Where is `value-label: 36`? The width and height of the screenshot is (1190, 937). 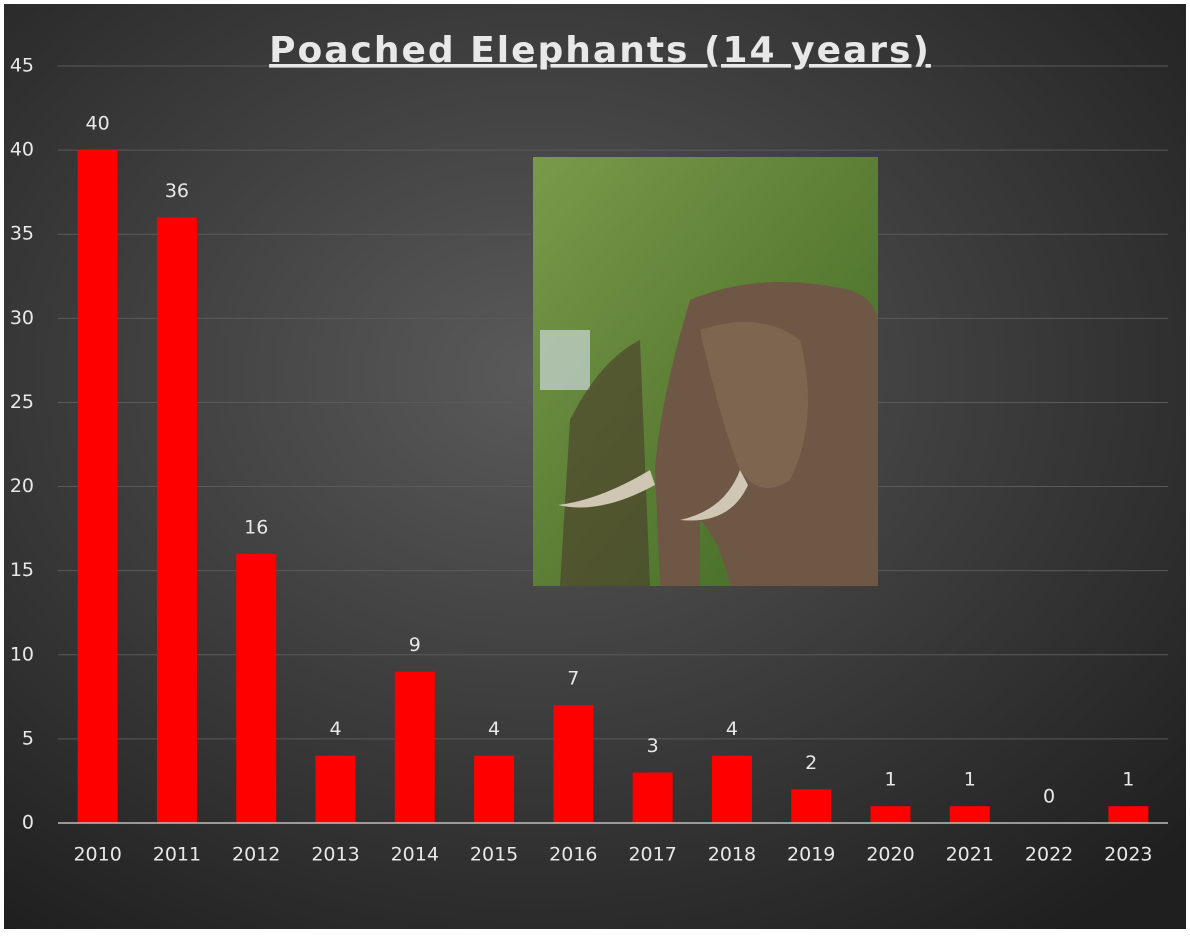 value-label: 36 is located at coordinates (177, 191).